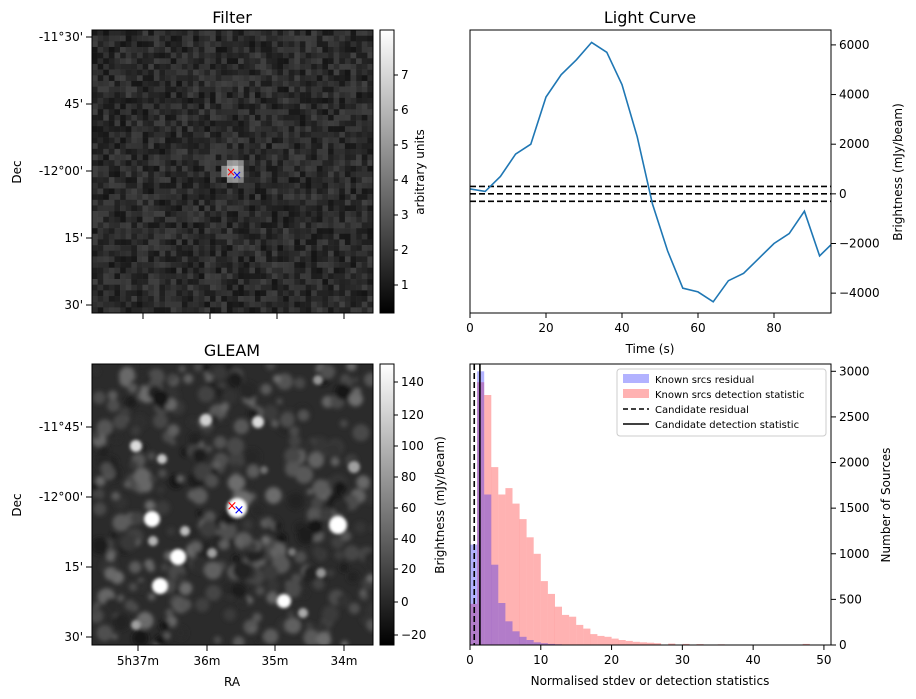  What do you see at coordinates (729, 395) in the screenshot?
I see `legend-label: Known srcs detection statistic` at bounding box center [729, 395].